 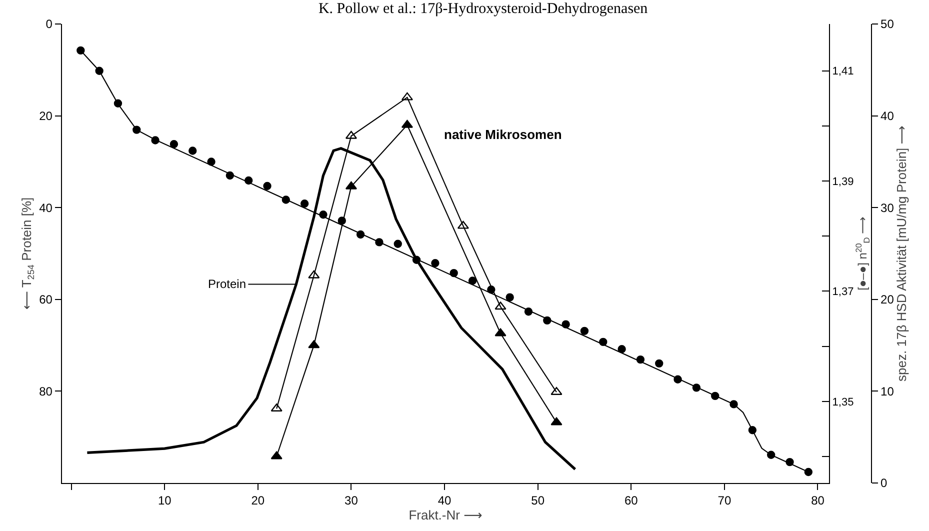 What do you see at coordinates (887, 116) in the screenshot?
I see `y3-tick-label: 40` at bounding box center [887, 116].